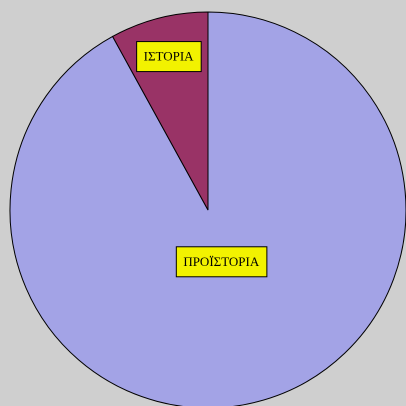 The image size is (406, 406). I want to click on label-text: ΙΣΤΟΡΙΑ, so click(169, 56).